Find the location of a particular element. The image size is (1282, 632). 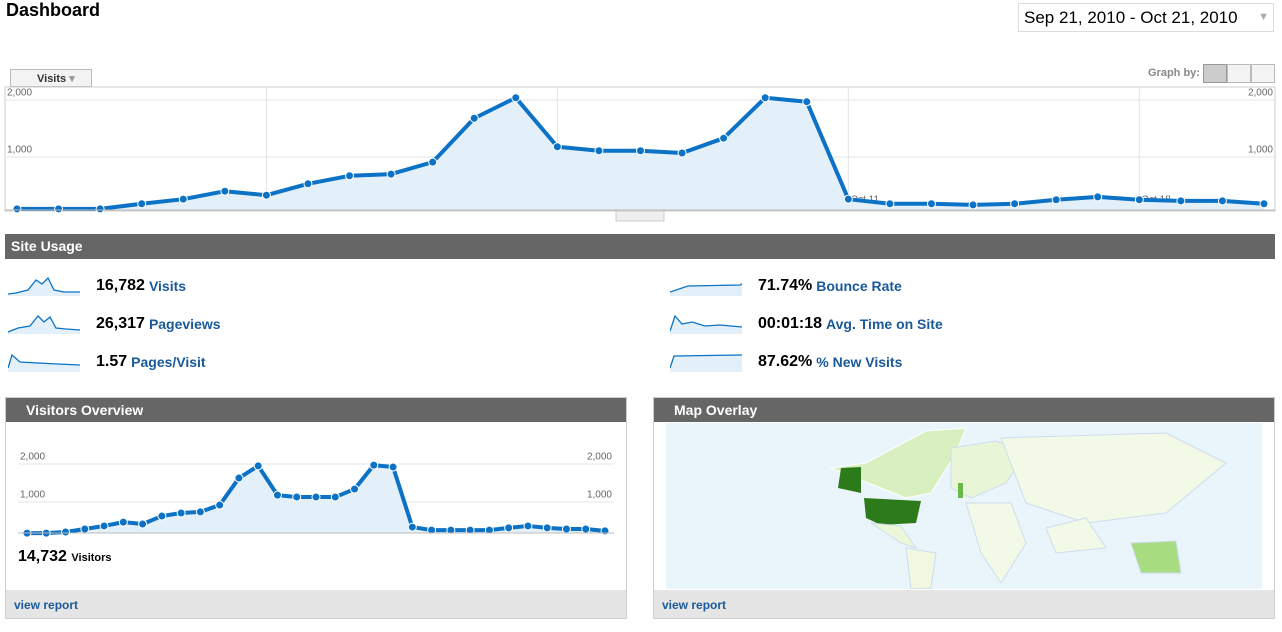

metric-label: Pages/Visit is located at coordinates (168, 362).